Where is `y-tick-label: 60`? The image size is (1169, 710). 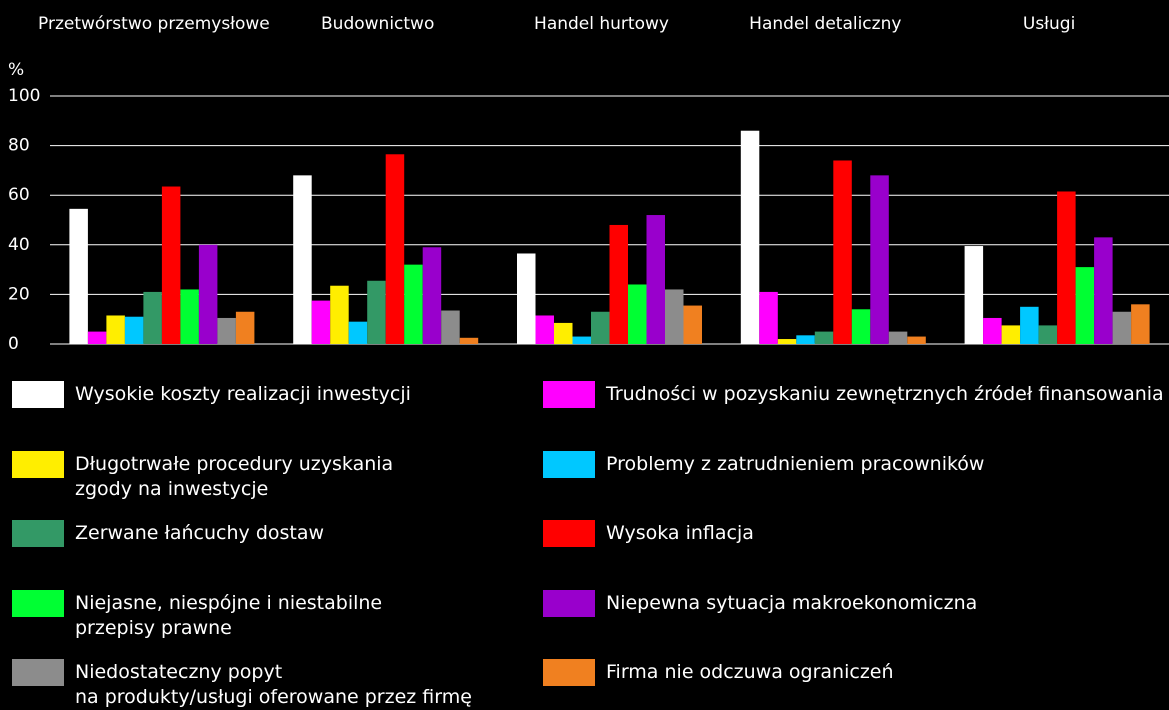
y-tick-label: 60 is located at coordinates (19, 195).